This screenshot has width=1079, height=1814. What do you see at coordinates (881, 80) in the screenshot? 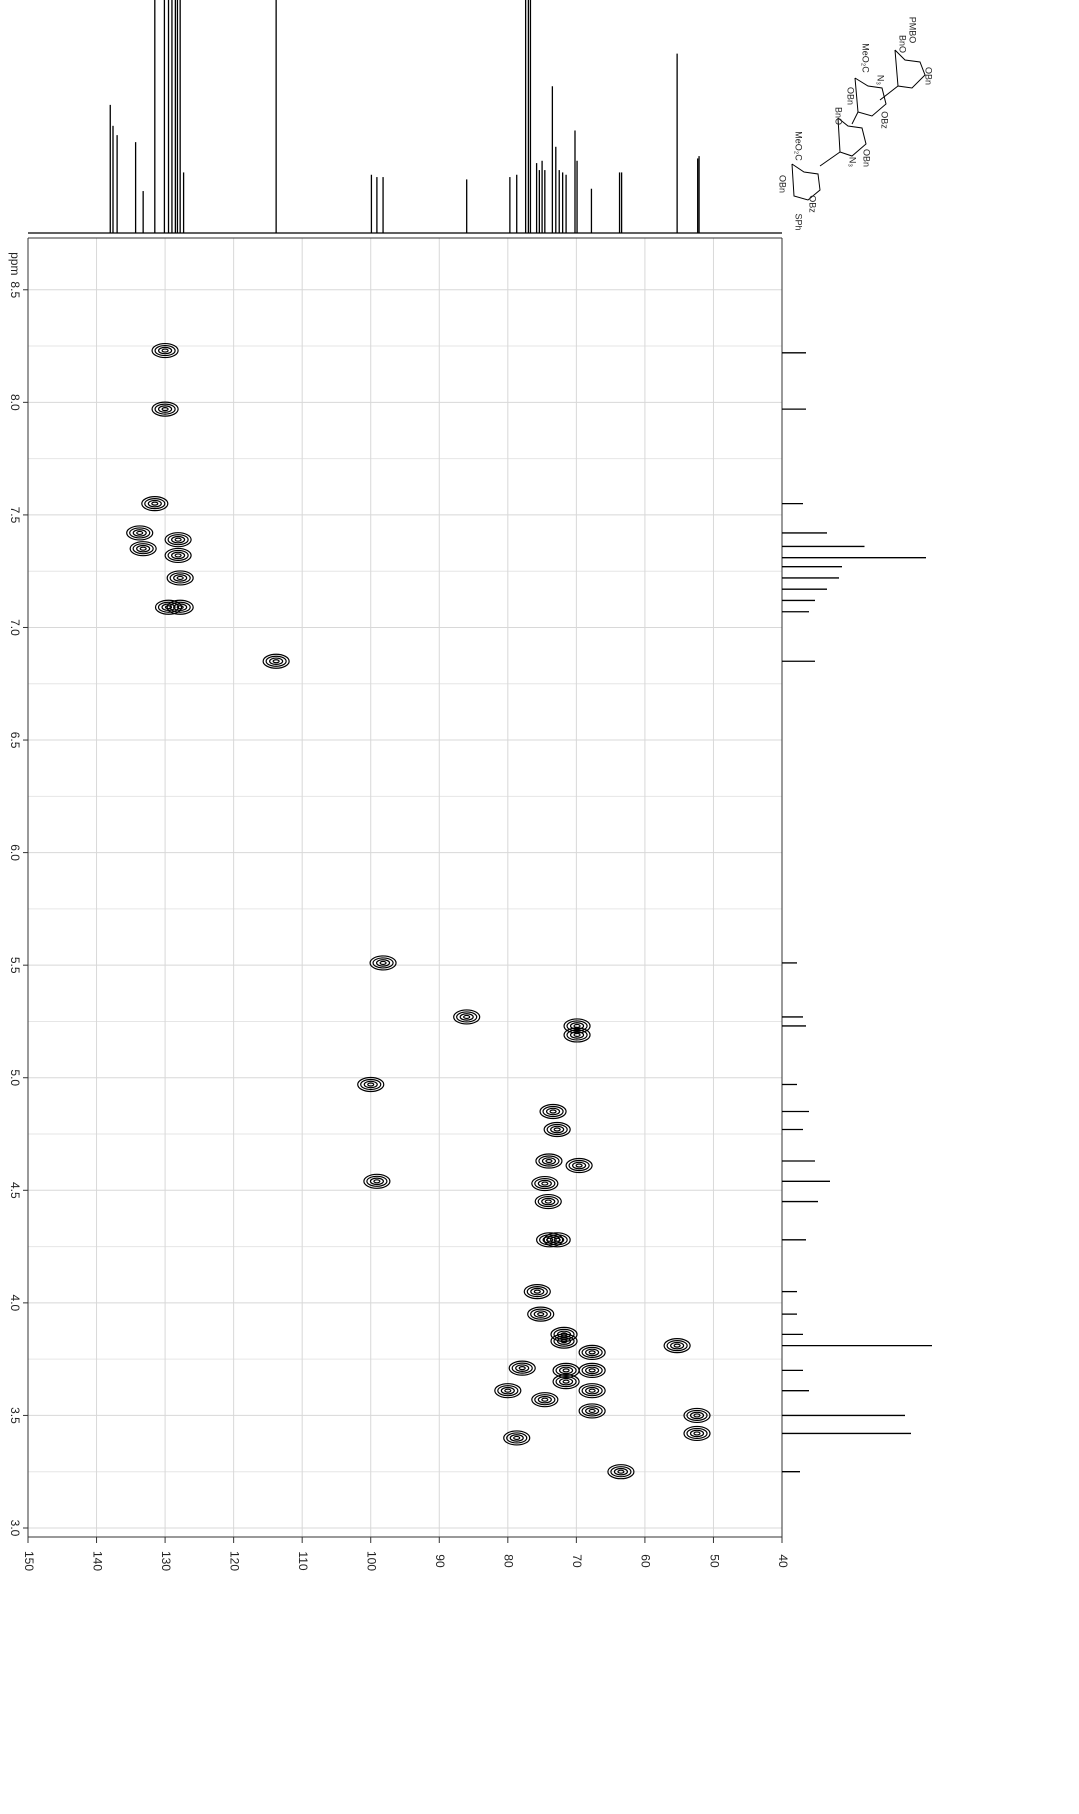
I see `structure-label: N₃` at bounding box center [881, 80].